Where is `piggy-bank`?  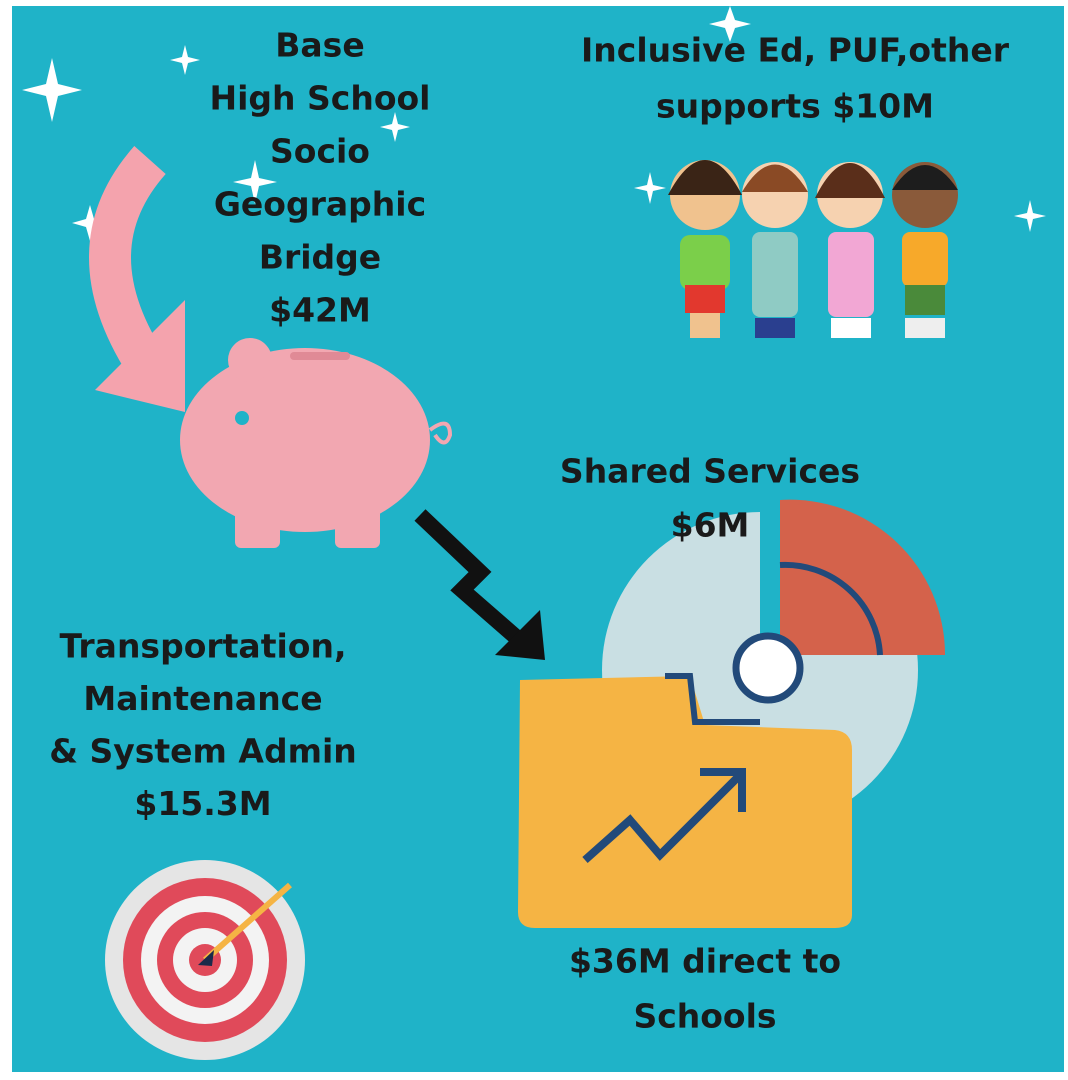 piggy-bank is located at coordinates (316, 443).